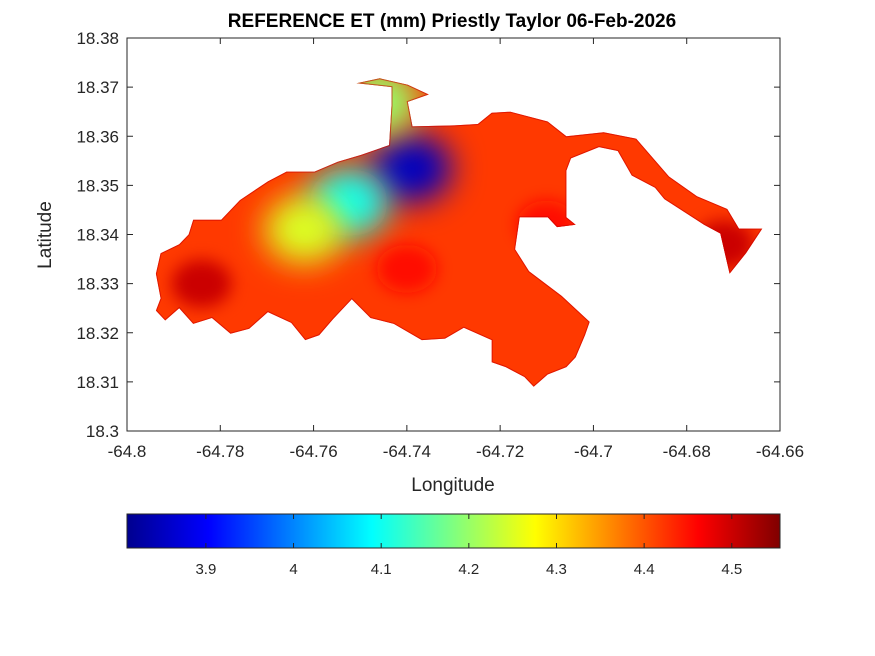 This screenshot has height=656, width=875. Describe the element at coordinates (102, 431) in the screenshot. I see `y-tick-label: 18.3` at that location.